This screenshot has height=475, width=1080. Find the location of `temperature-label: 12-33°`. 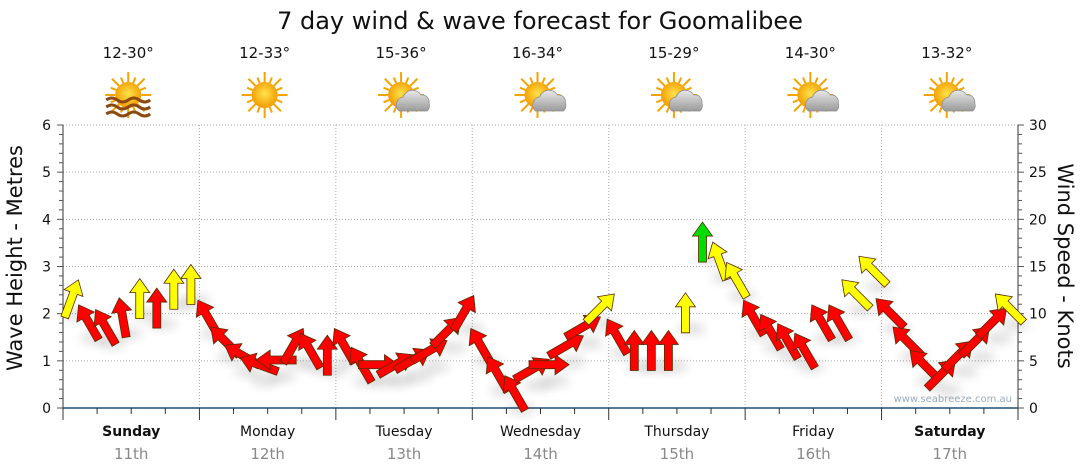

temperature-label: 12-33° is located at coordinates (264, 53).